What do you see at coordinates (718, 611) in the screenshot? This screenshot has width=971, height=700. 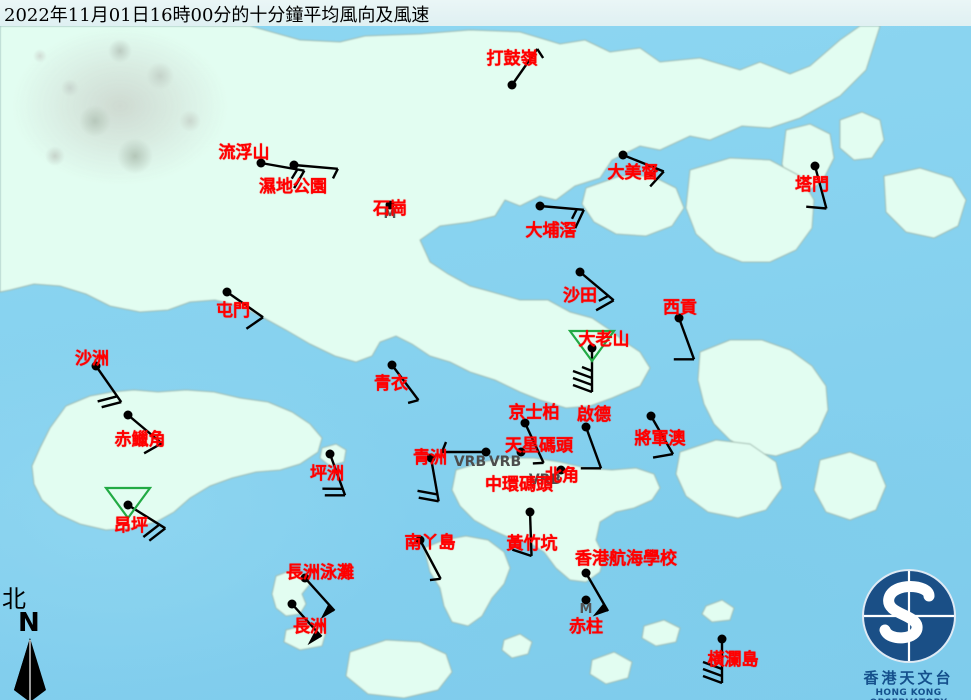 I see `landmass-waglan` at bounding box center [718, 611].